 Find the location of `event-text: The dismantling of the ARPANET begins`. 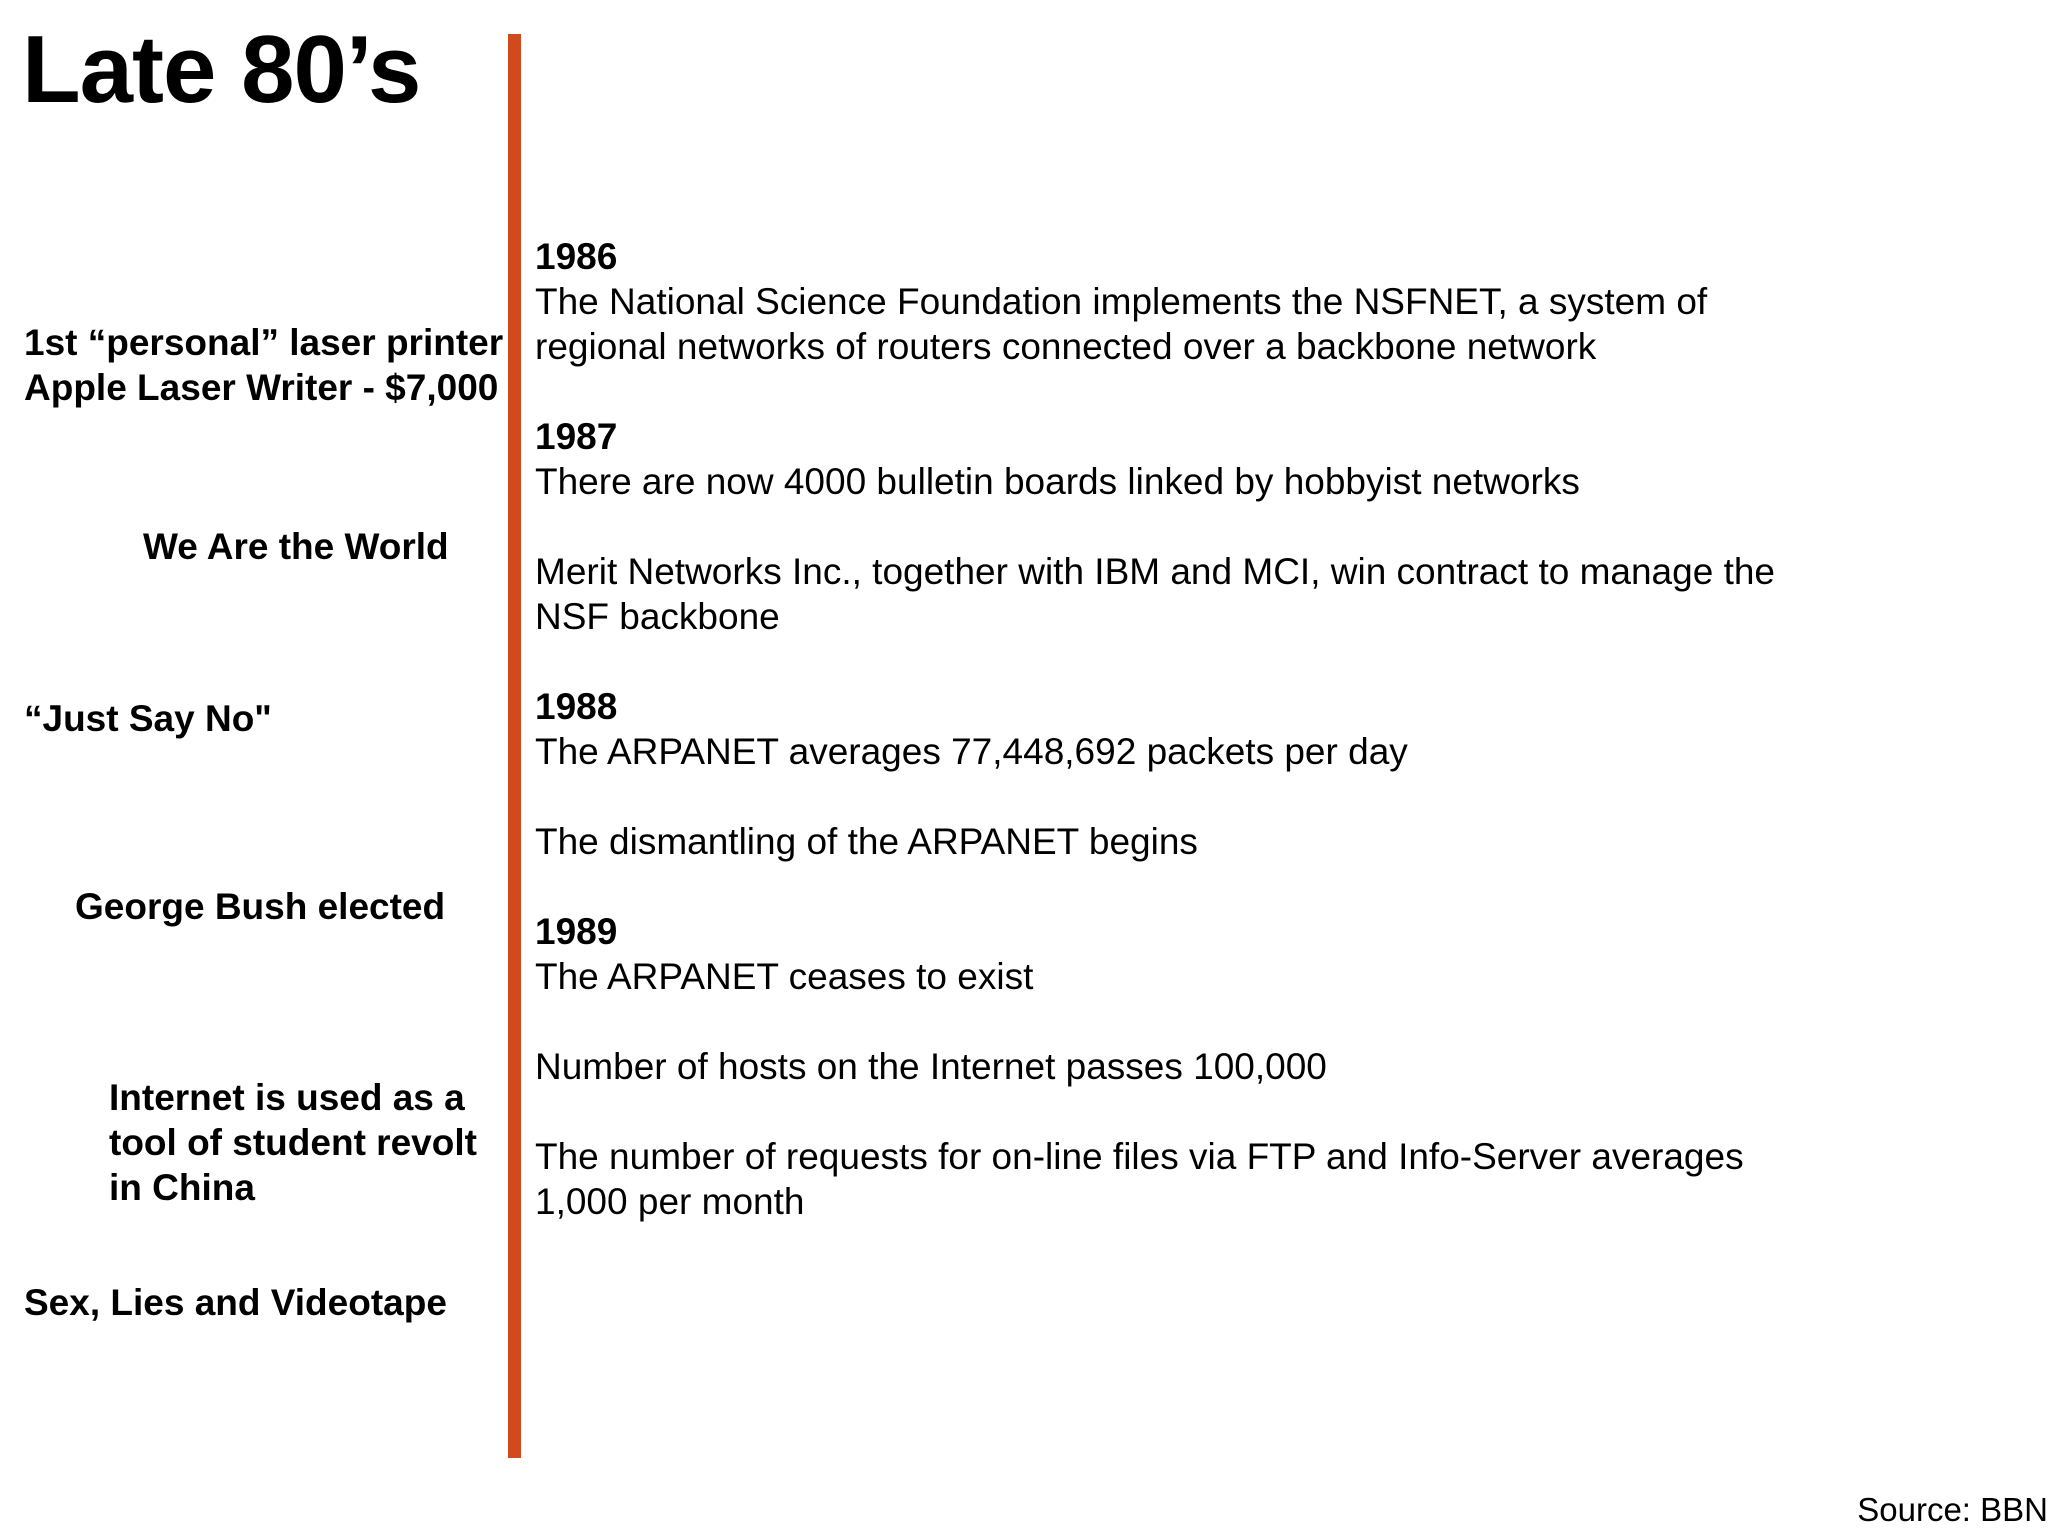

event-text: The dismantling of the ARPANET begins is located at coordinates (866, 841).